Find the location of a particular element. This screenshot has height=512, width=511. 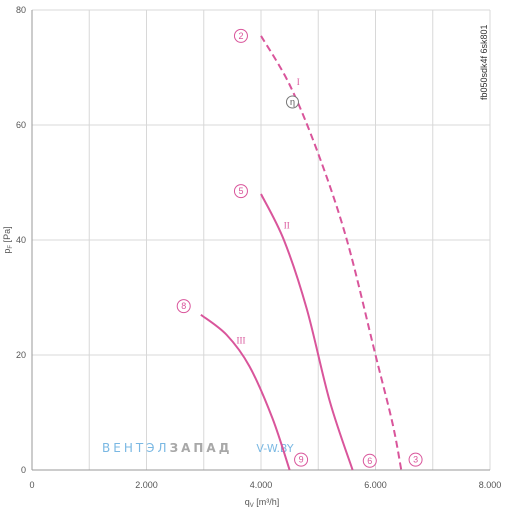

watermark: ВЕНТЭЛЗАПАД V-W.BY is located at coordinates (198, 448).